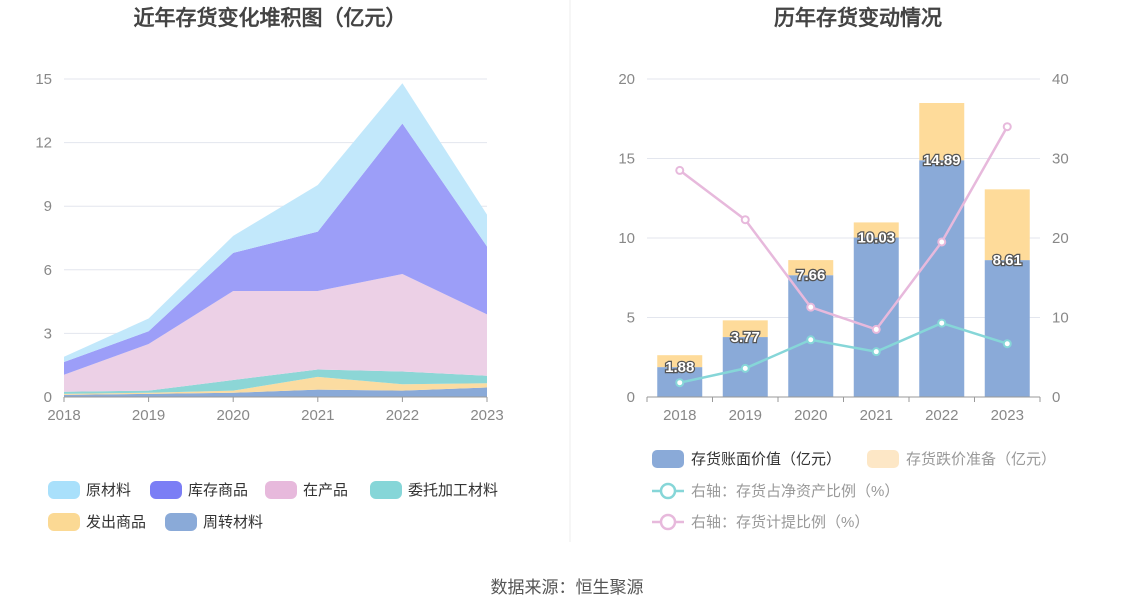 Image resolution: width=1134 pixels, height=612 pixels. What do you see at coordinates (270, 18) in the screenshot?
I see `left-chart-title: 近年存货变化堆积图（亿元）` at bounding box center [270, 18].